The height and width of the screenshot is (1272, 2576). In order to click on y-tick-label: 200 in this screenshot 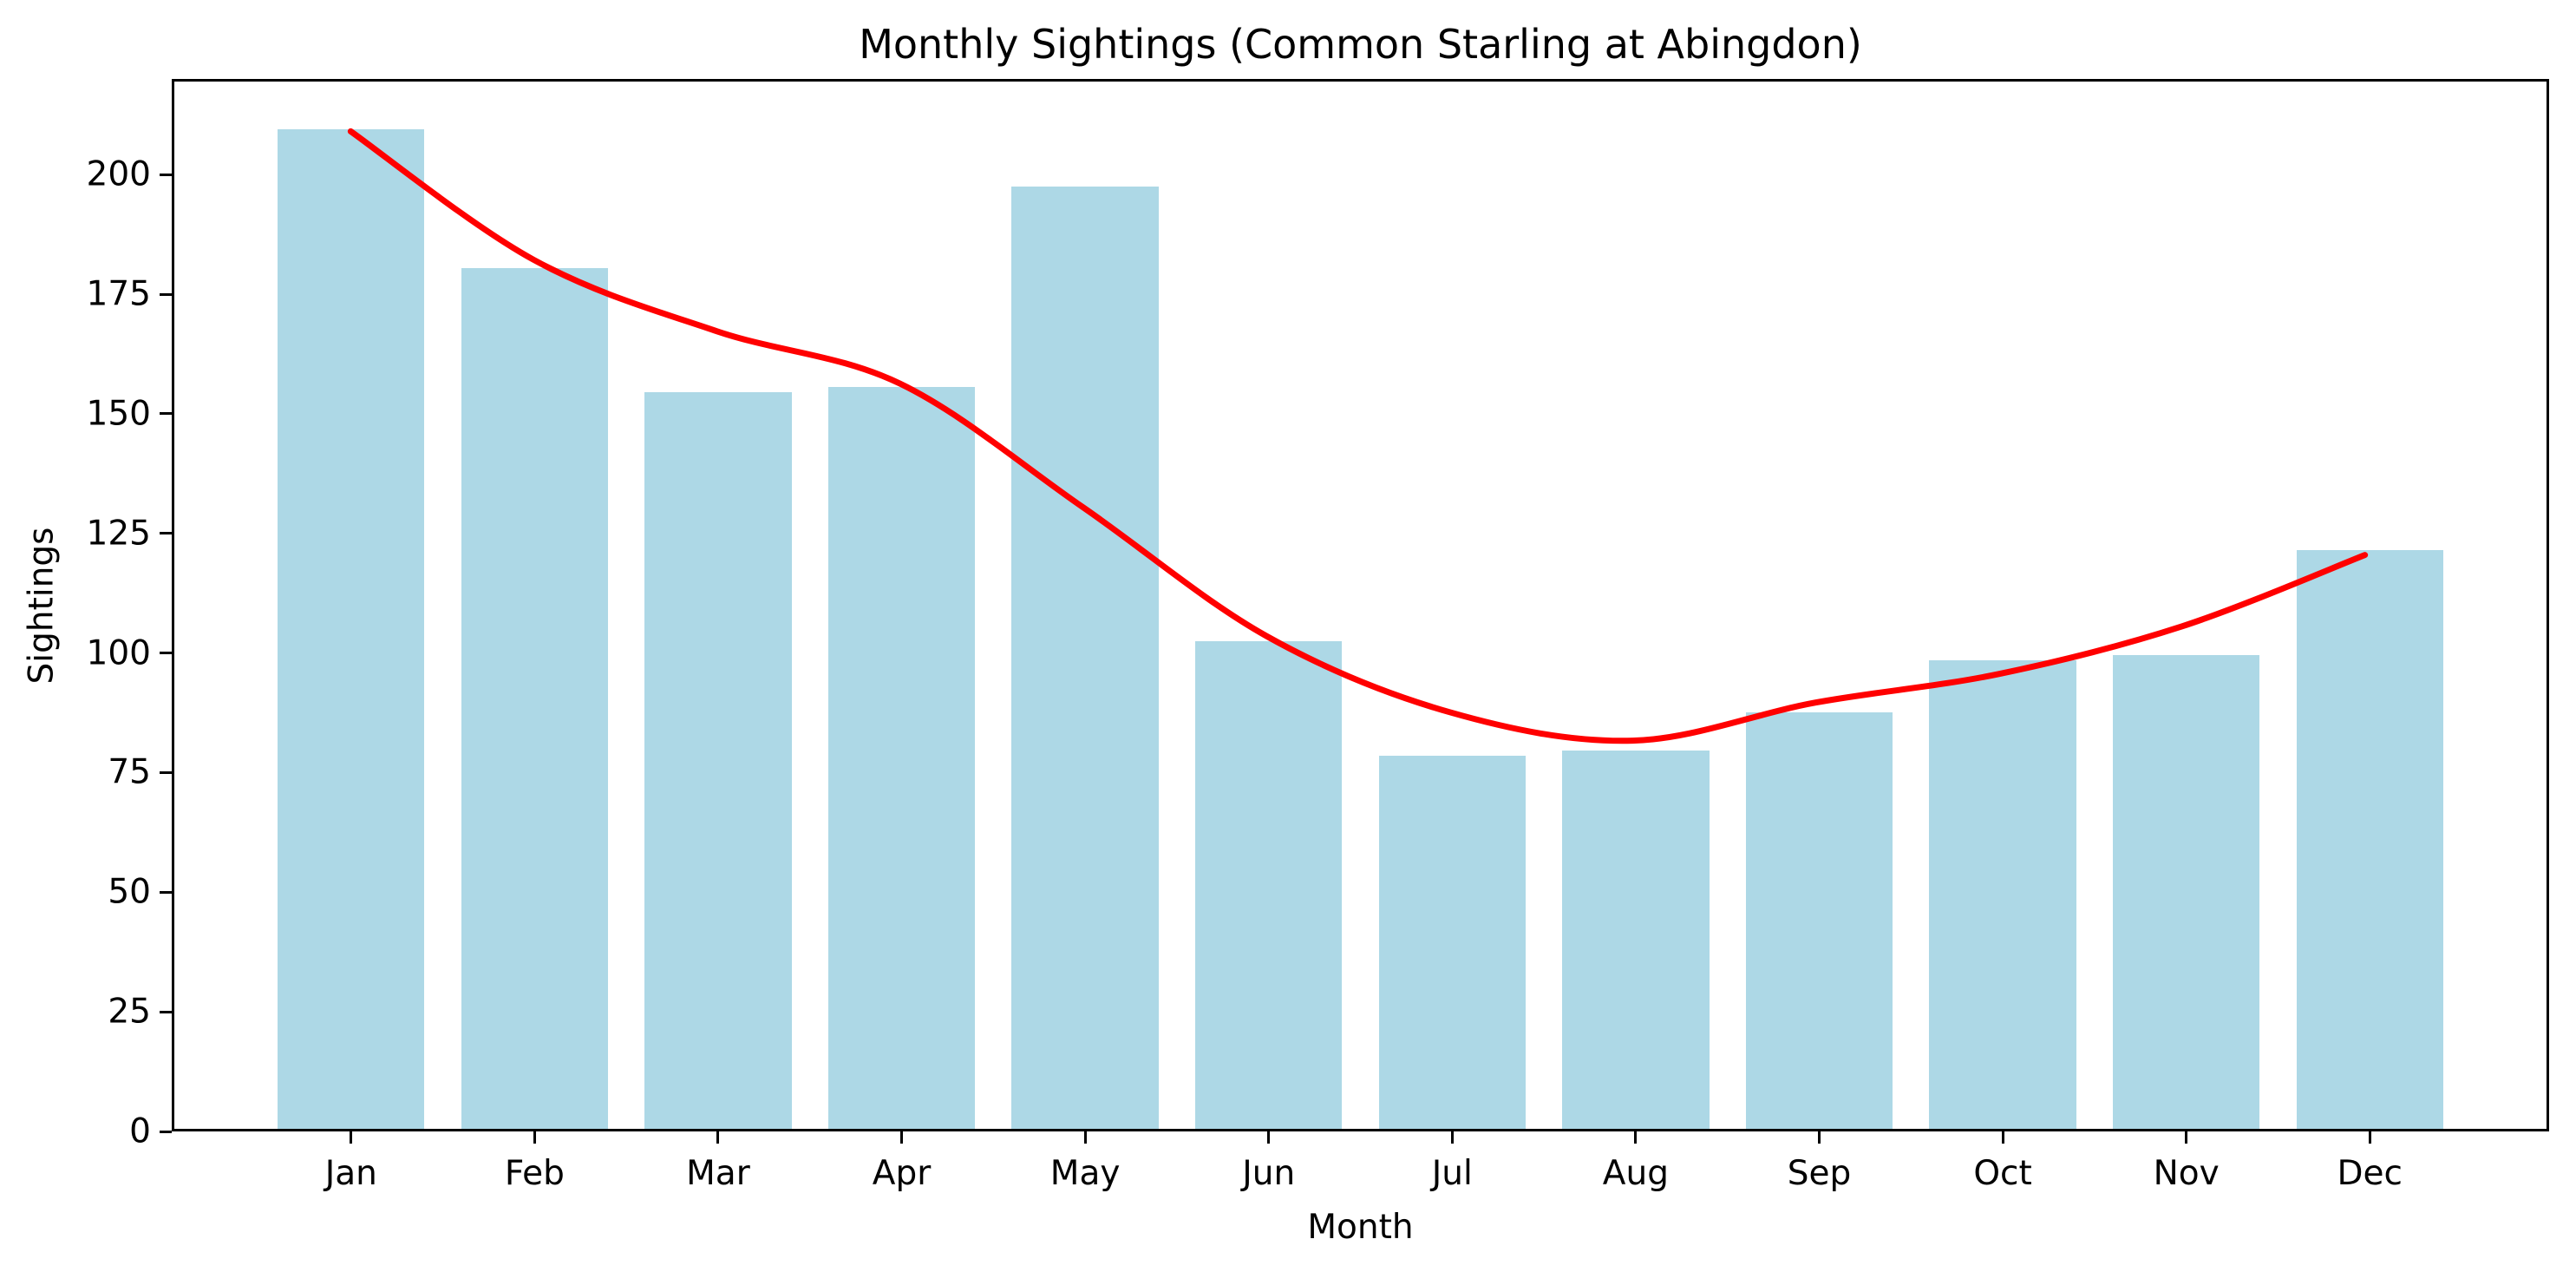, I will do `click(118, 174)`.